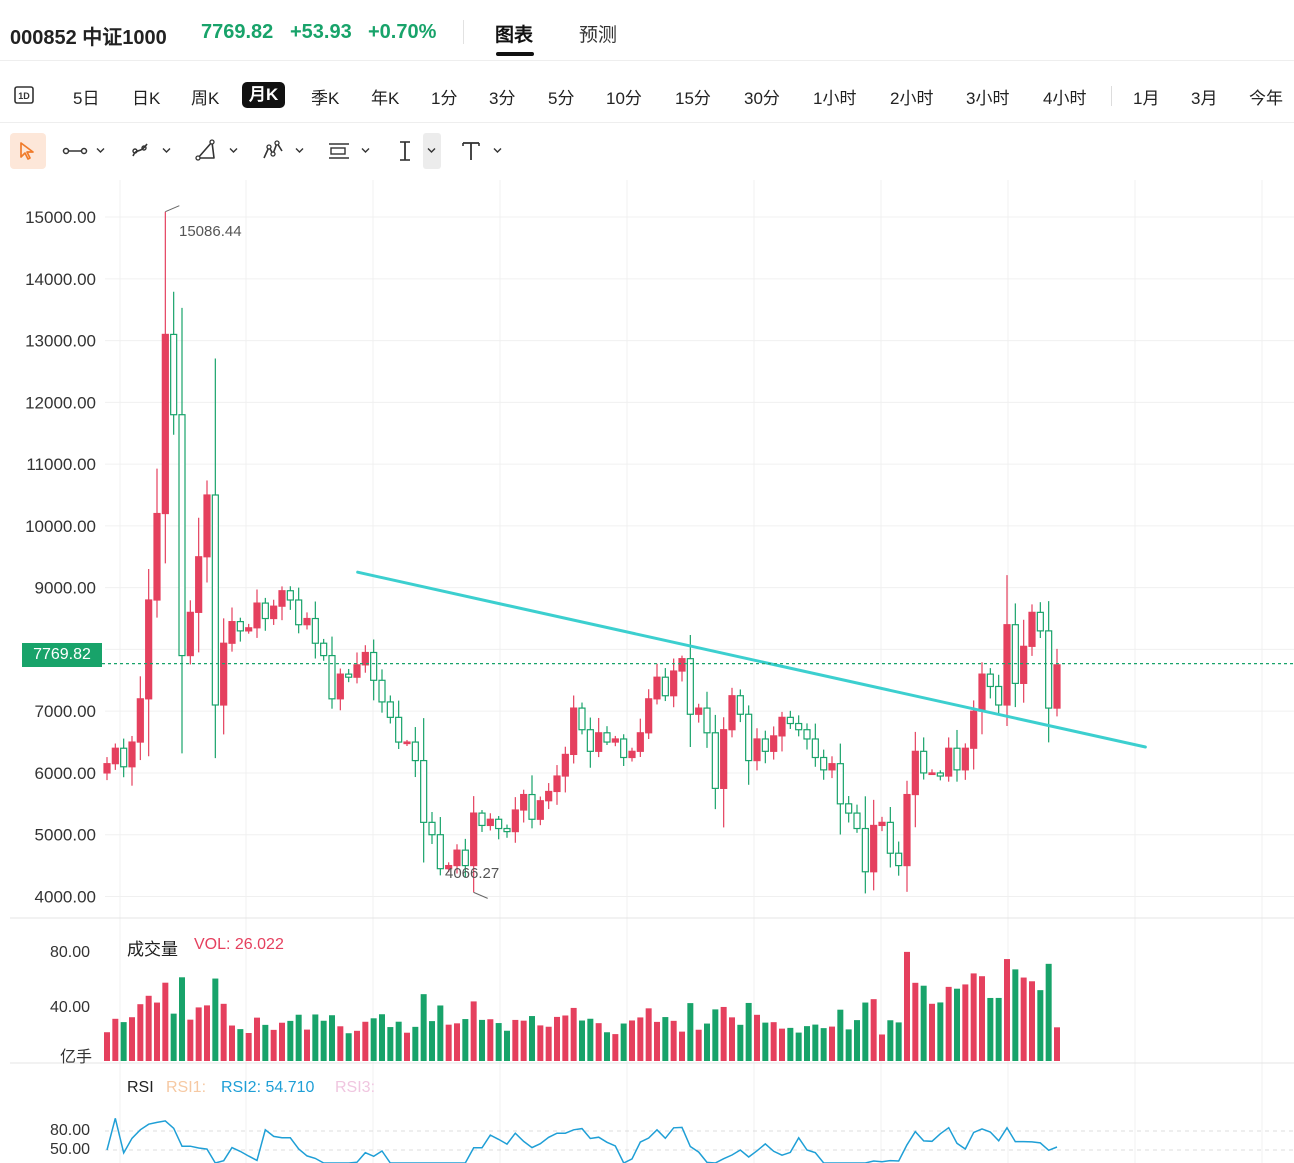 The image size is (1294, 1163). I want to click on triangle-icon, so click(206, 150).